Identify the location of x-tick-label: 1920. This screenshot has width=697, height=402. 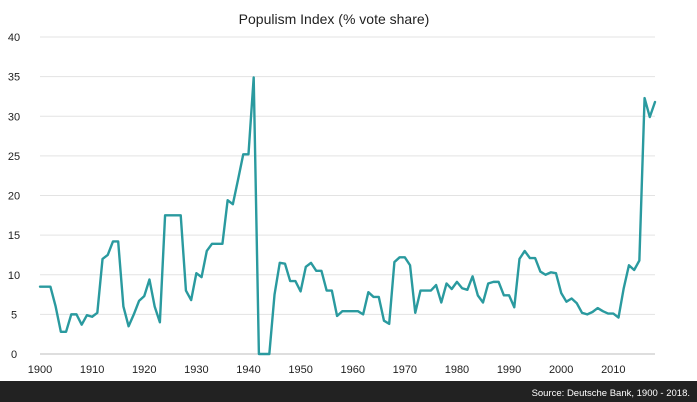
(144, 370).